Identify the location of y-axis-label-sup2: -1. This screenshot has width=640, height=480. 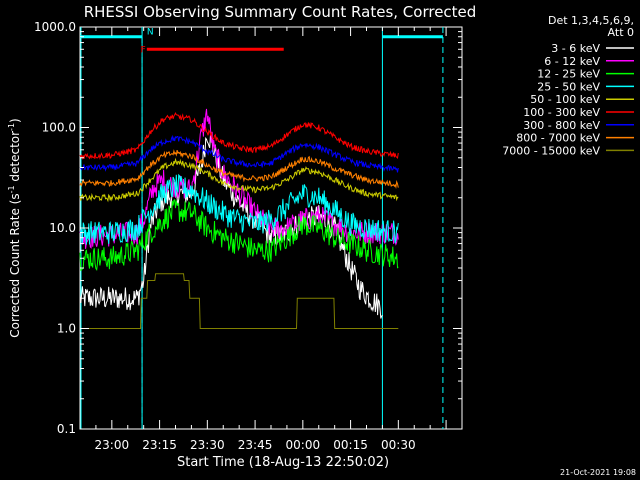
(11, 127).